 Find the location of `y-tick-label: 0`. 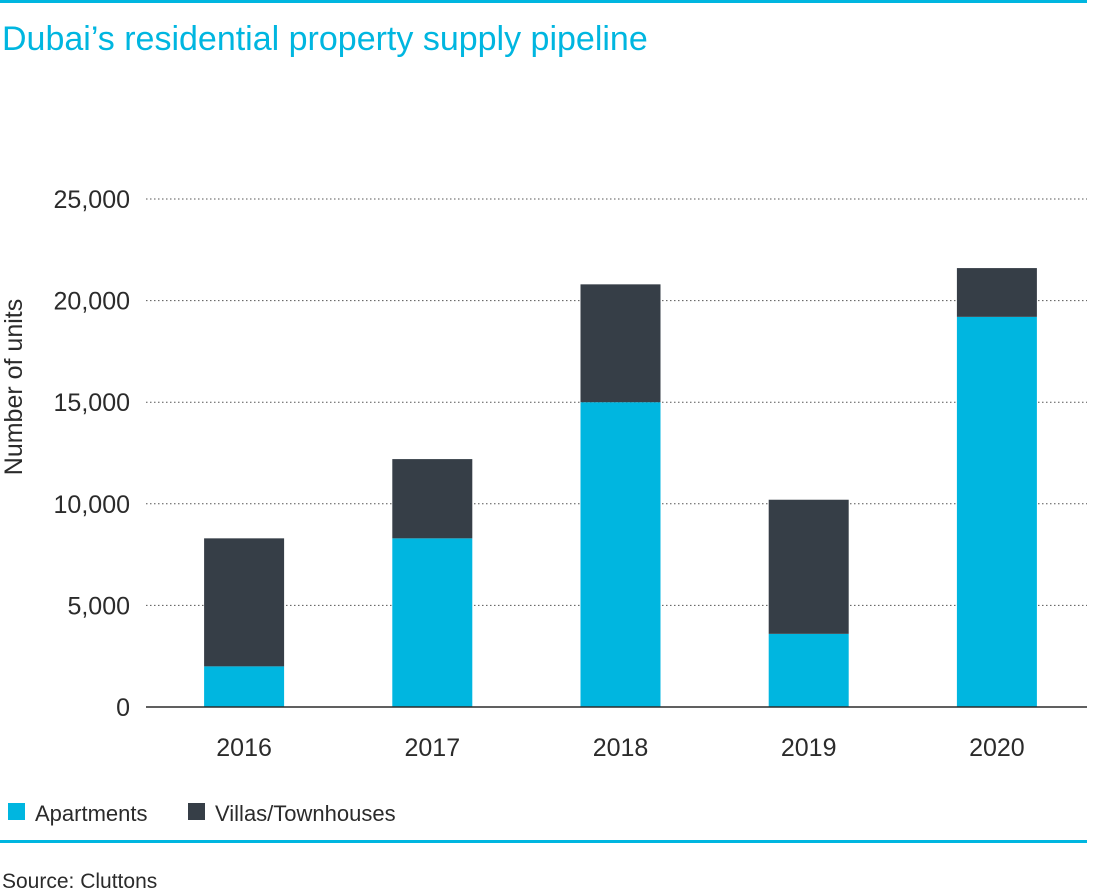

y-tick-label: 0 is located at coordinates (123, 708).